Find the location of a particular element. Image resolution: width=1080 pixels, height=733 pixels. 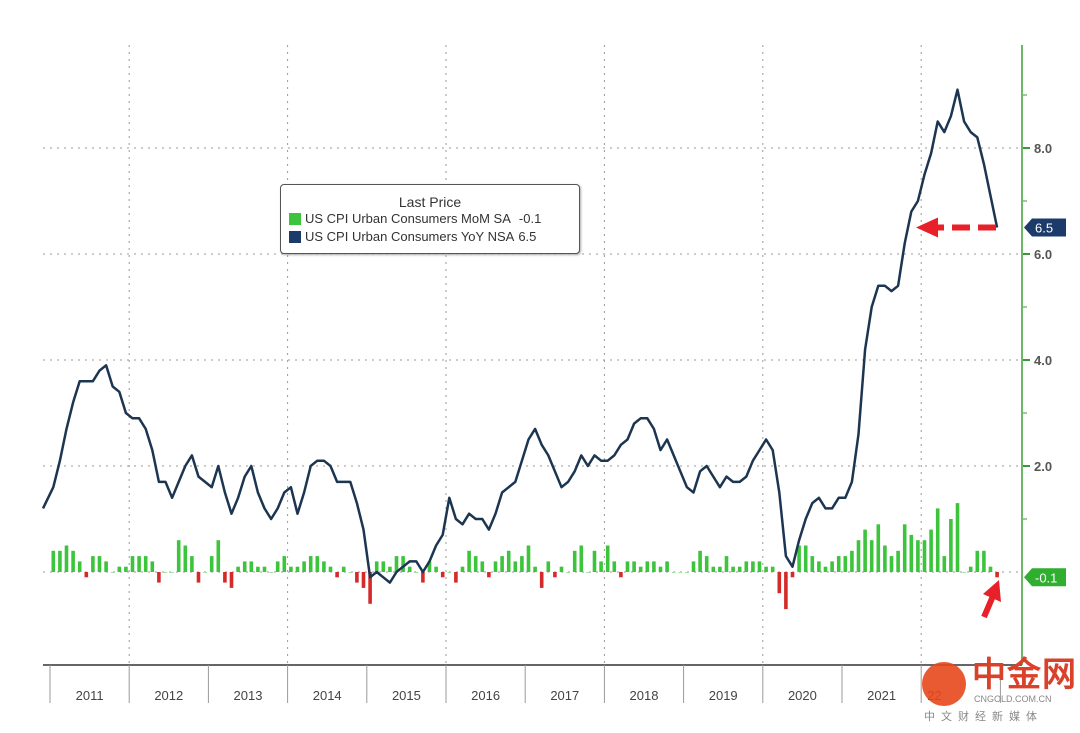

logo-text: 中金网 is located at coordinates (1024, 675).